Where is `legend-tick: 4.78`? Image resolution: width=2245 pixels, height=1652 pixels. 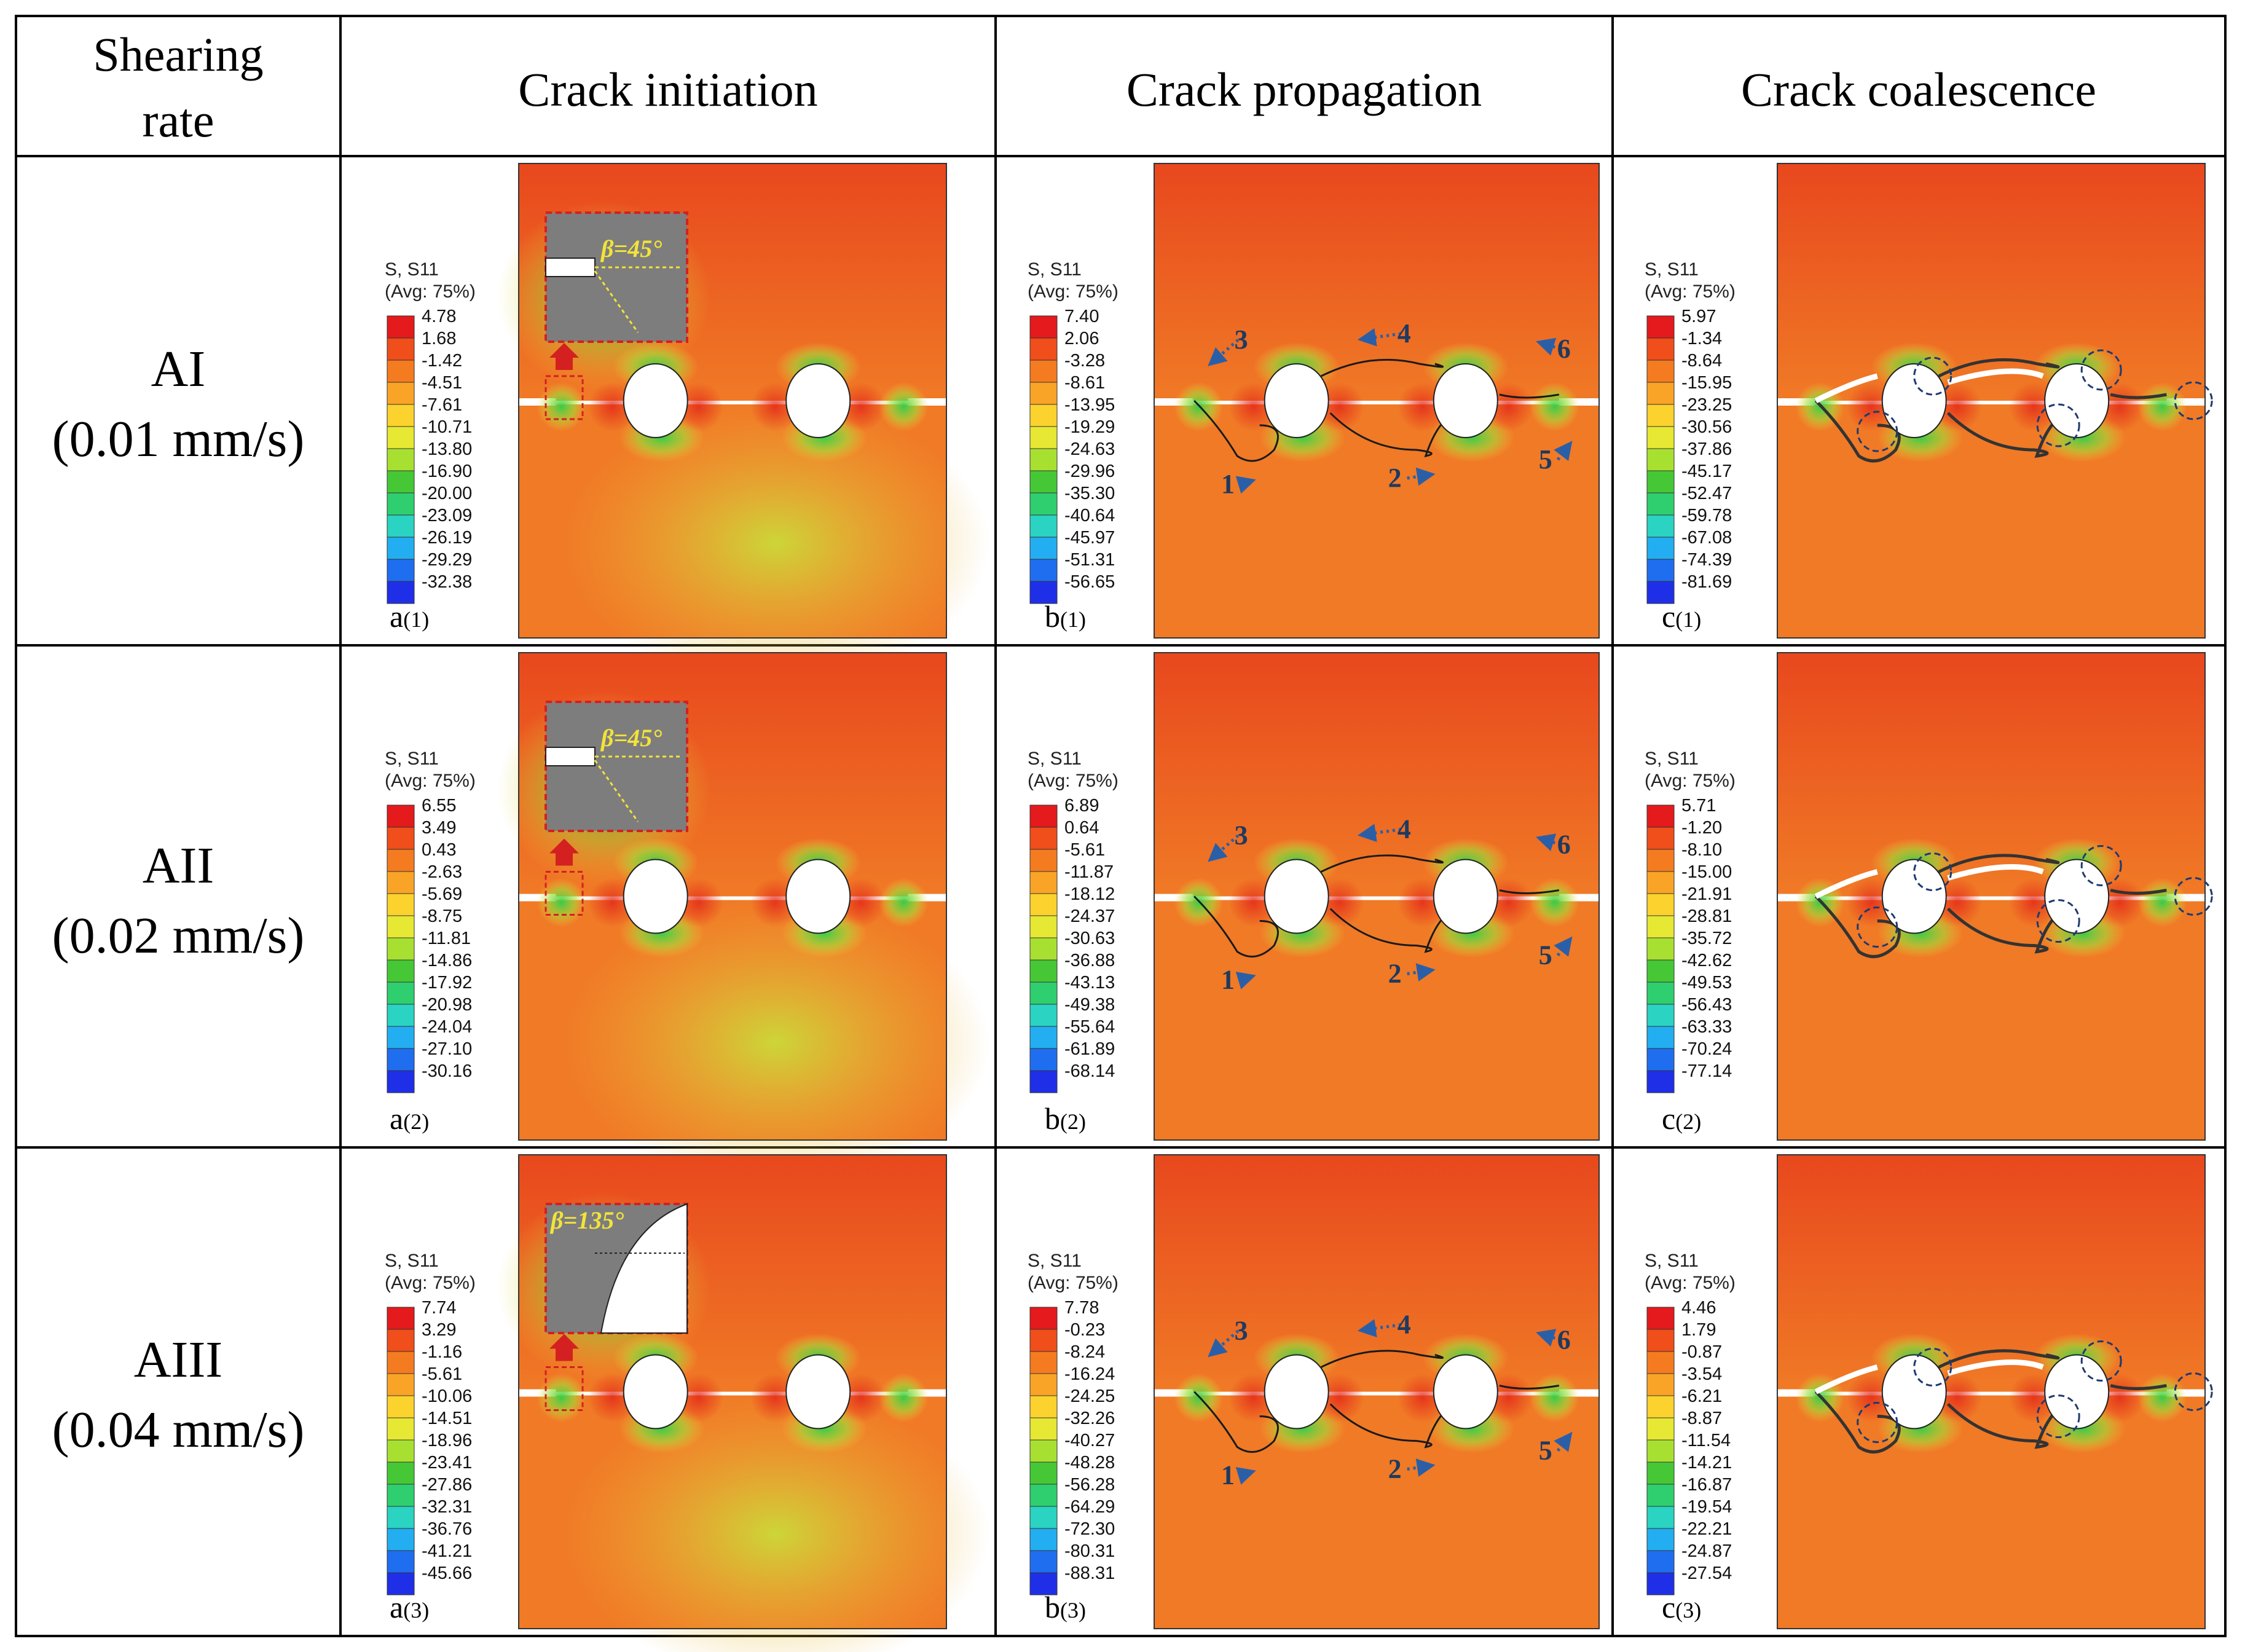 legend-tick: 4.78 is located at coordinates (439, 317).